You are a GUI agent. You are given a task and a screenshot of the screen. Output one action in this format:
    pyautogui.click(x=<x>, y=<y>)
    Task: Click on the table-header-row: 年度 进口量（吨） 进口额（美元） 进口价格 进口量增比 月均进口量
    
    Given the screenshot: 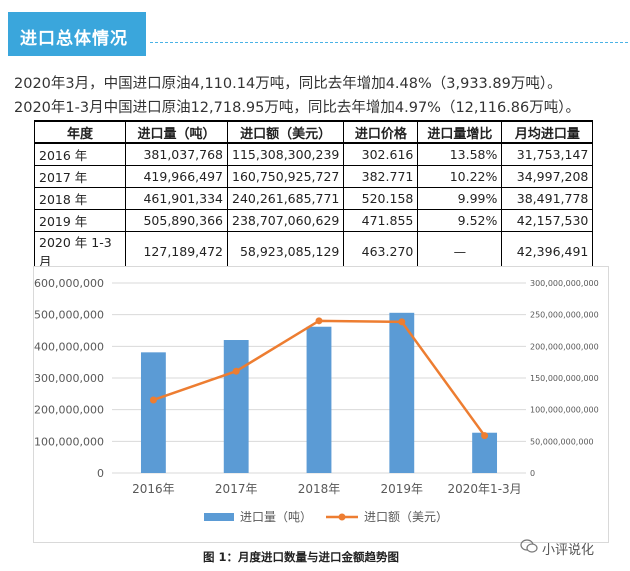 What is the action you would take?
    pyautogui.click(x=314, y=132)
    